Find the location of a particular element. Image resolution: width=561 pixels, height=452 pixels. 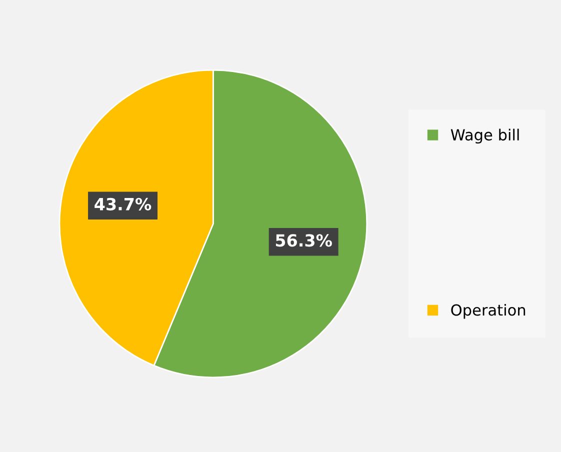

data-label: 43.7% is located at coordinates (123, 204).